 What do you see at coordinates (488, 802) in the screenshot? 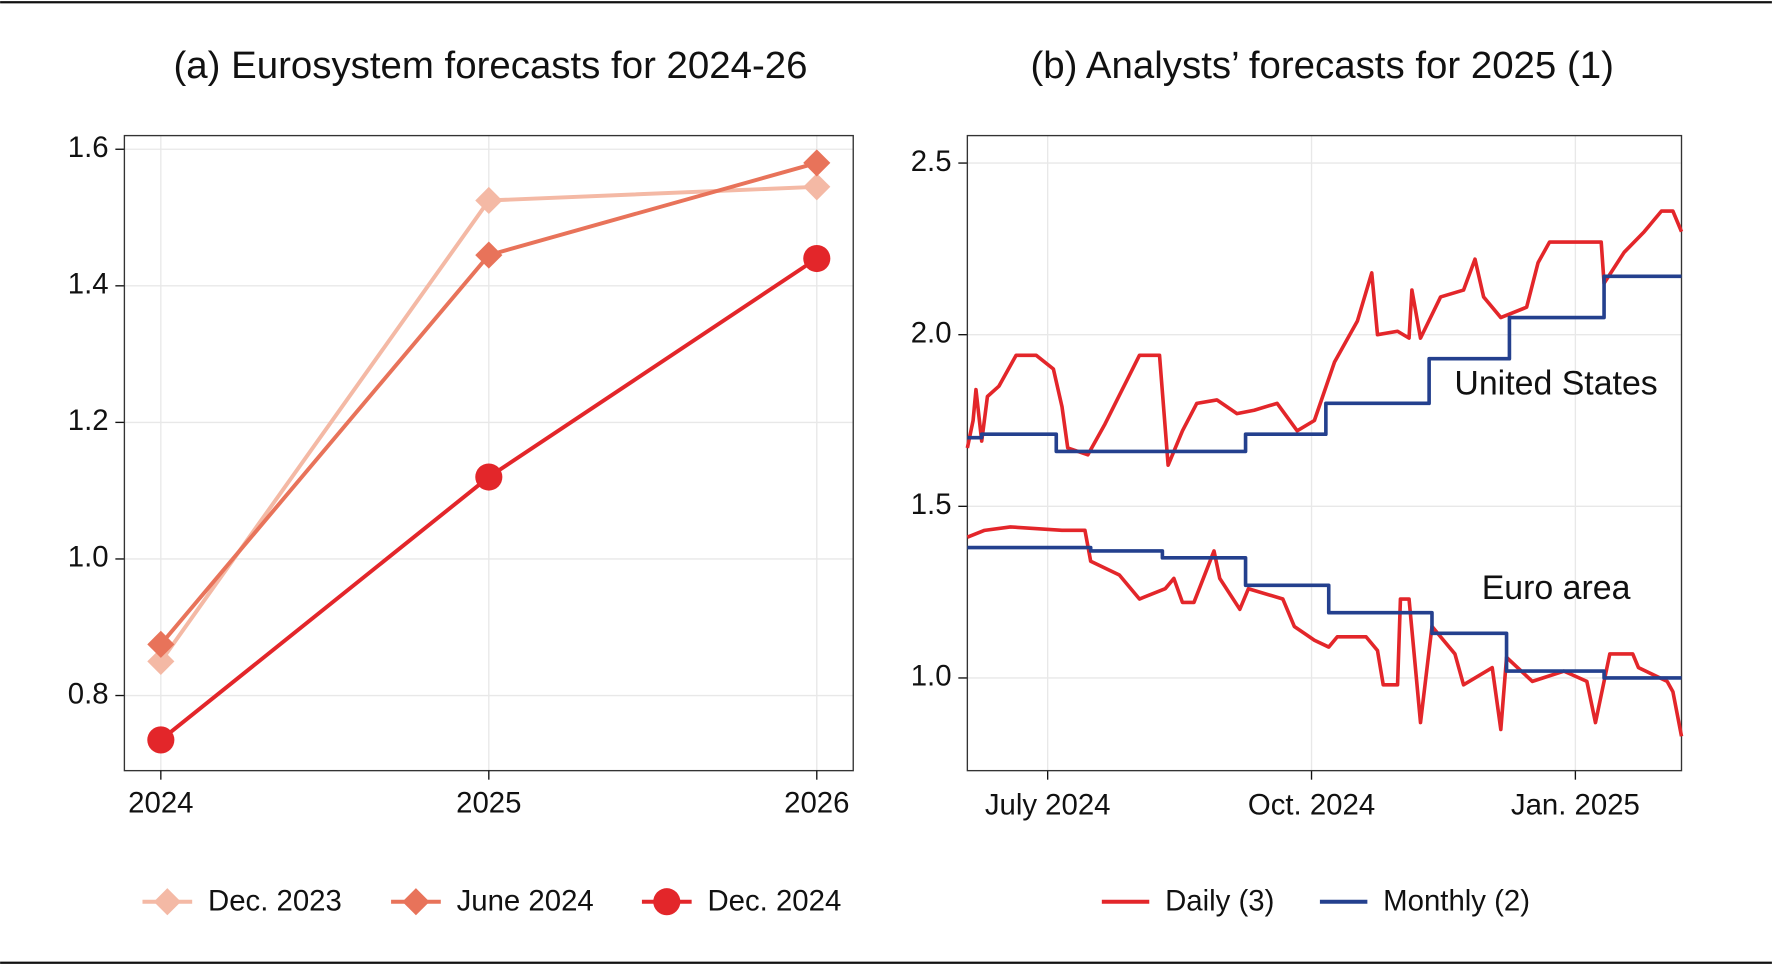
I see `x-tick-label: 2025` at bounding box center [488, 802].